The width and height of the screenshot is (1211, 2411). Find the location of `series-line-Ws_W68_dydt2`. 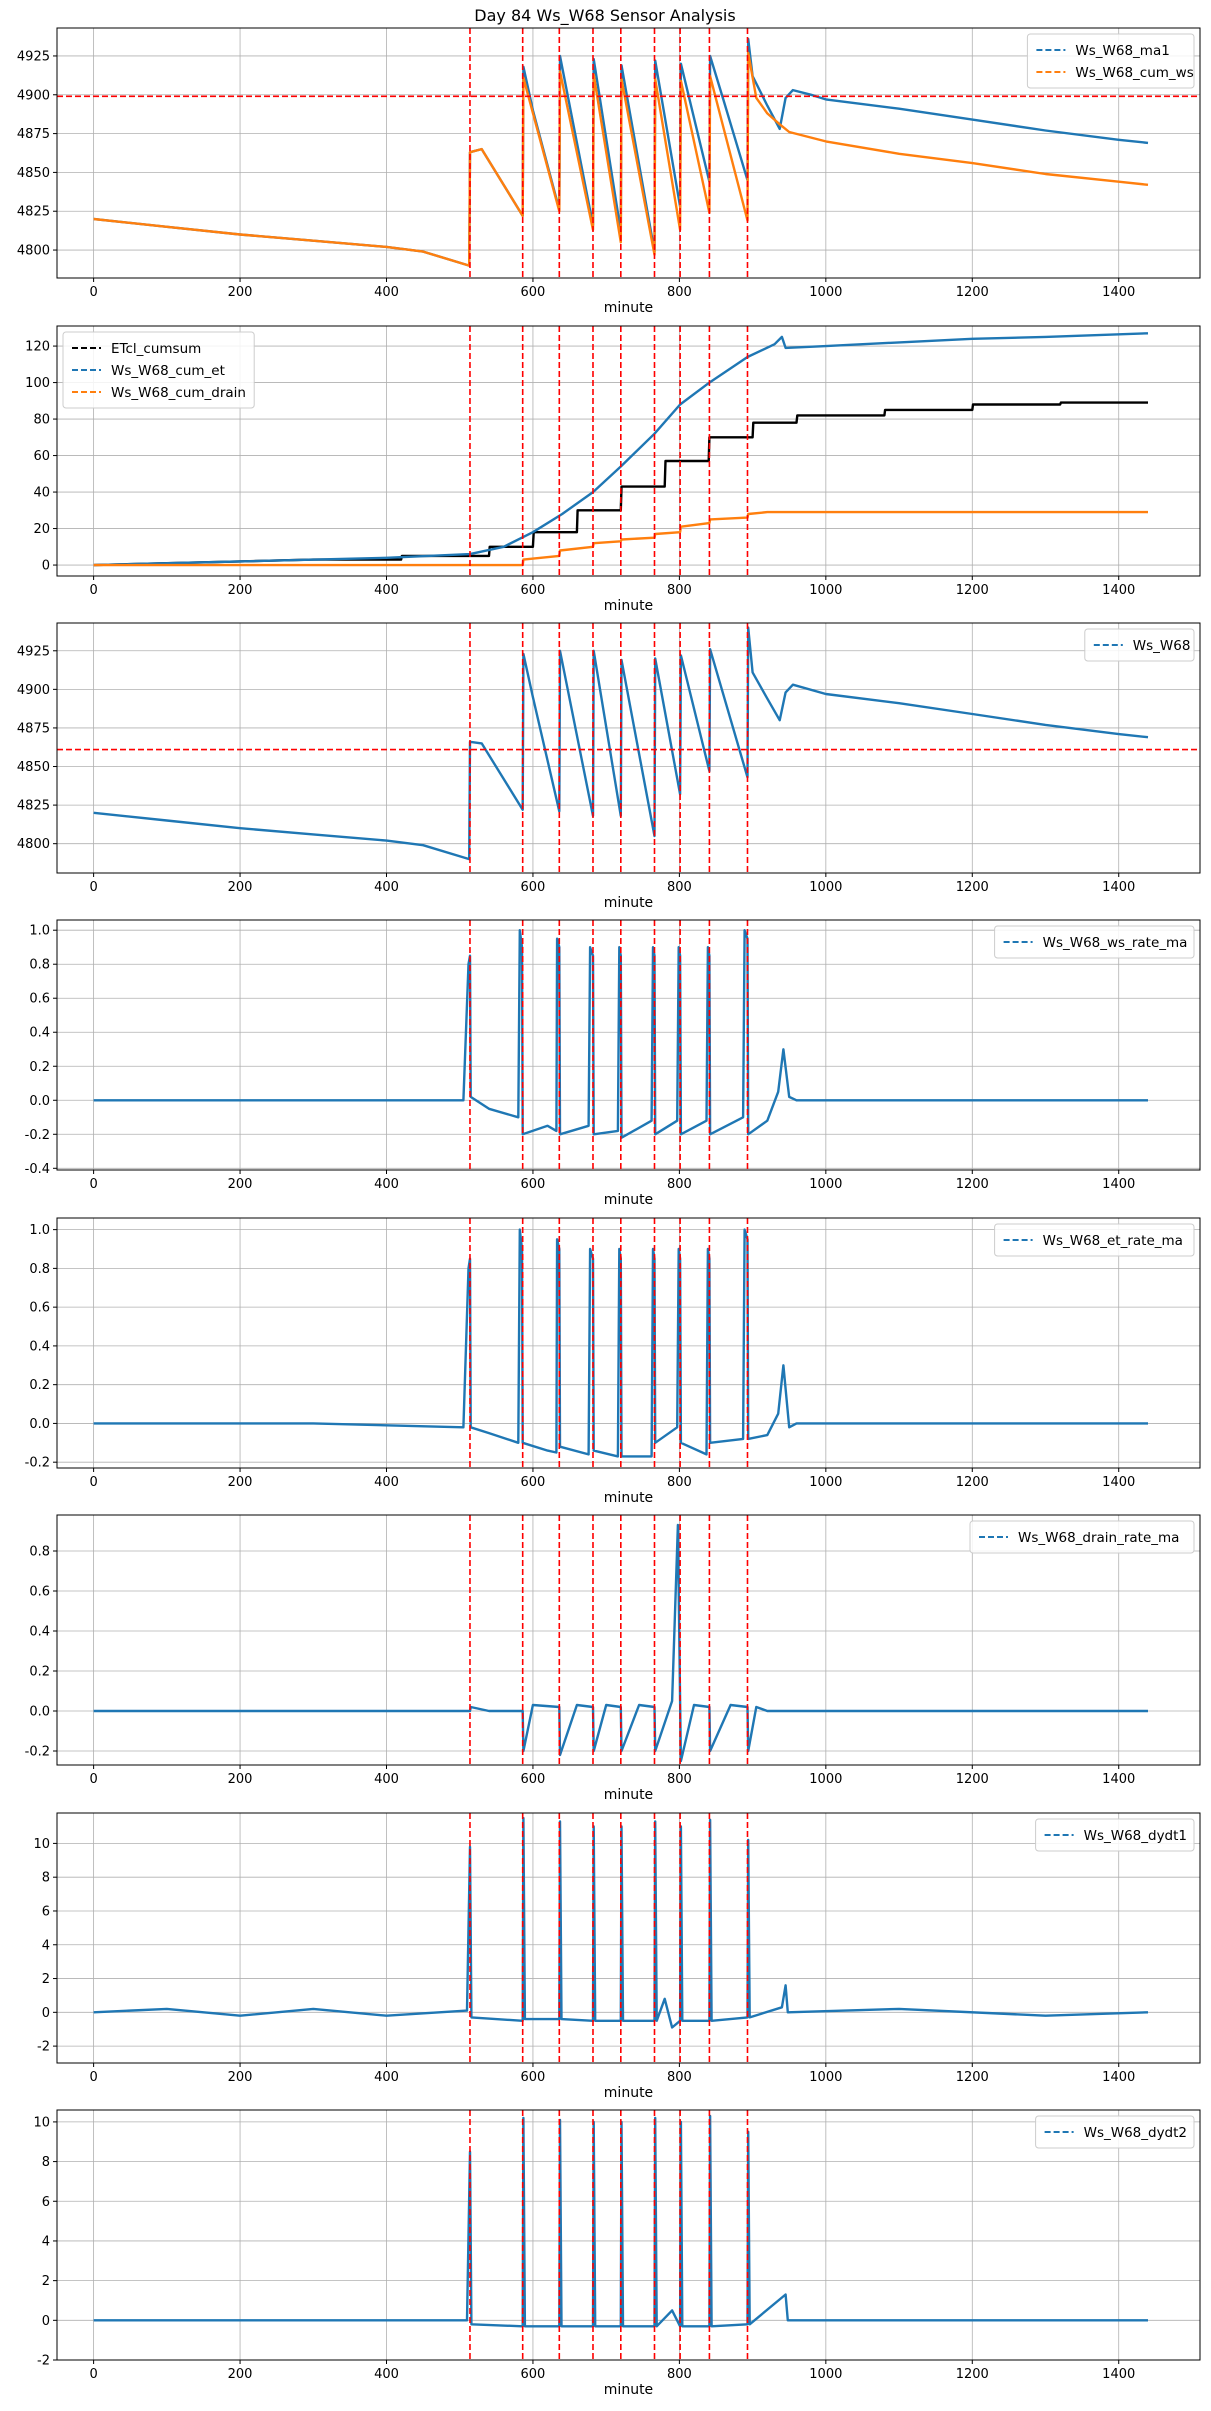

series-line-Ws_W68_dydt2 is located at coordinates (620, 2221).